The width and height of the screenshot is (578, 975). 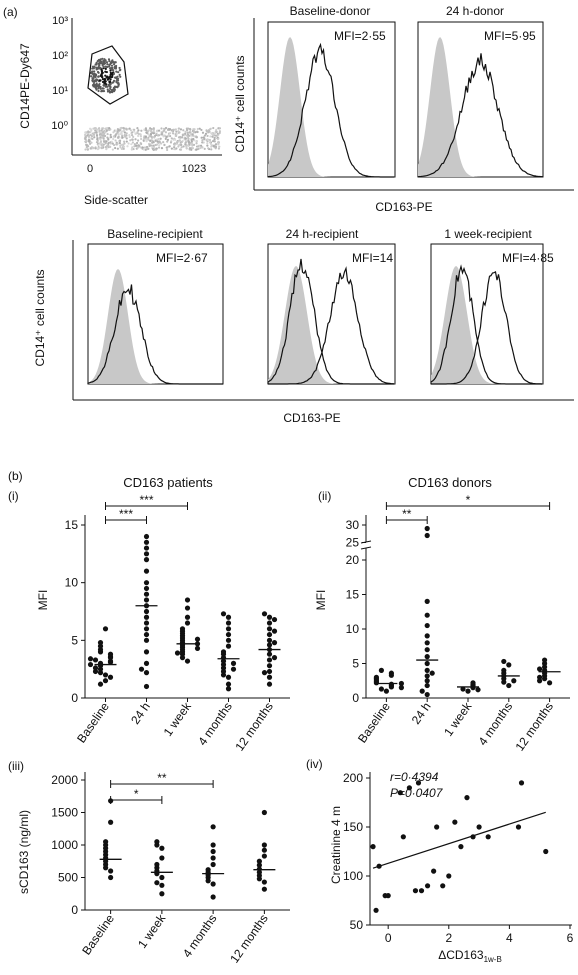 I want to click on chart-ylabel: sCD163 (ng/ml), so click(x=24, y=852).